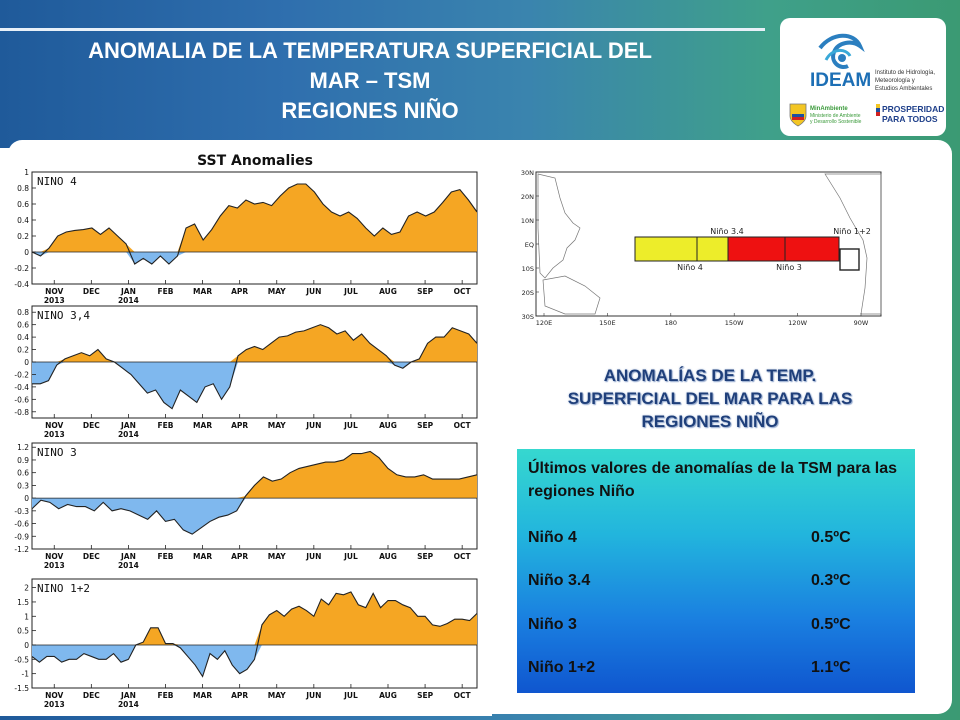 The height and width of the screenshot is (720, 960). What do you see at coordinates (756, 249) in the screenshot?
I see `region-nino34-east` at bounding box center [756, 249].